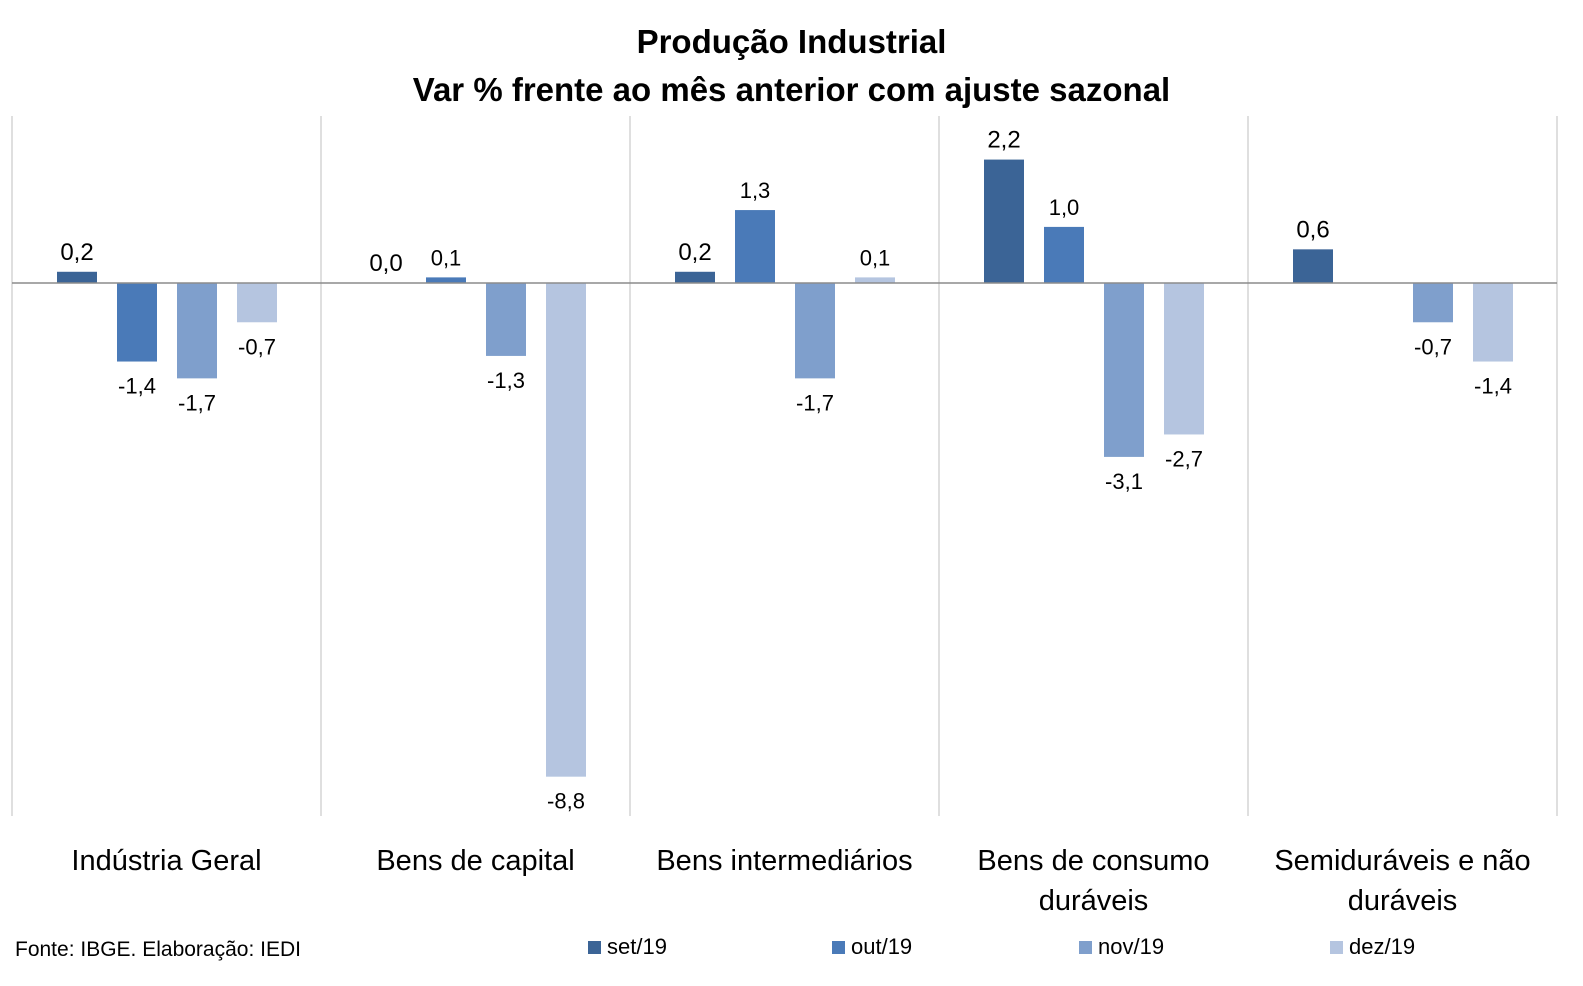  I want to click on bar-dez-19-cat0, so click(257, 303).